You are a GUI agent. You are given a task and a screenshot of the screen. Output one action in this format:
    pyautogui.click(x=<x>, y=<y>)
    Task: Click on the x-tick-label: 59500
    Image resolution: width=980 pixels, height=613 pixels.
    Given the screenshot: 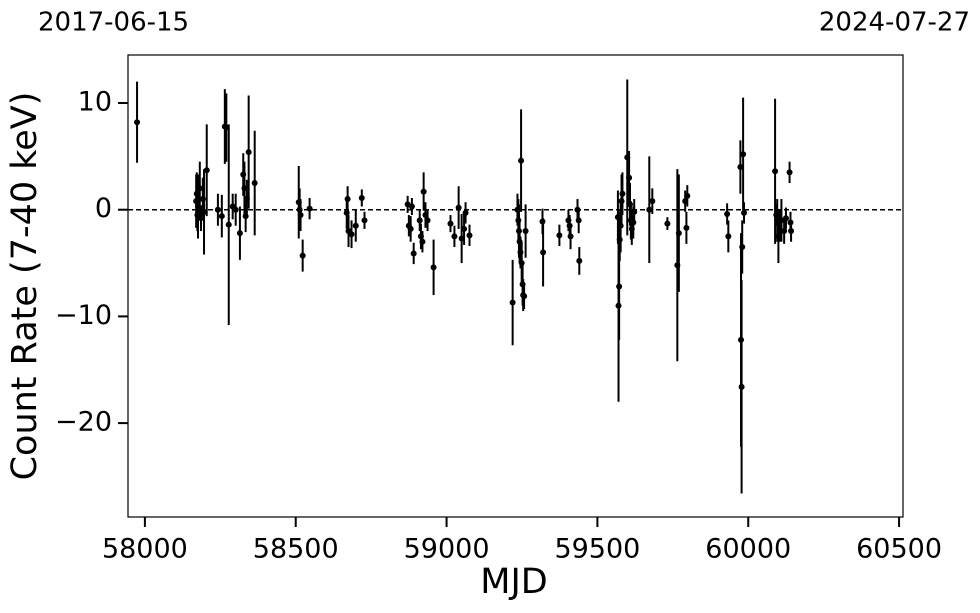 What is the action you would take?
    pyautogui.click(x=597, y=549)
    